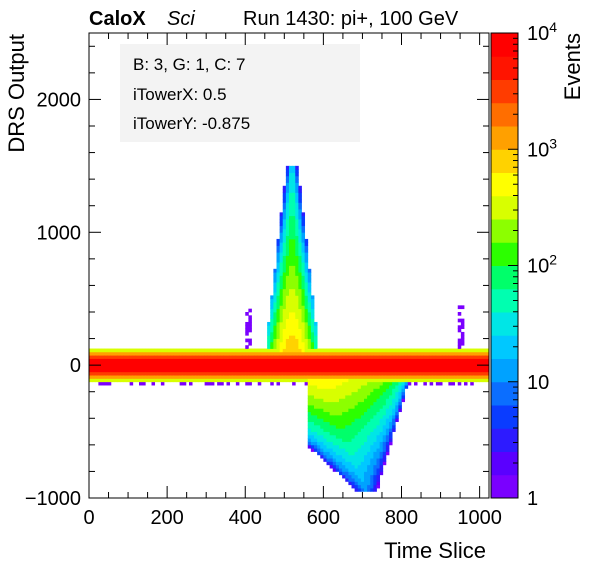 This screenshot has width=596, height=572. Describe the element at coordinates (532, 499) in the screenshot. I see `z-tick-label: 1` at that location.